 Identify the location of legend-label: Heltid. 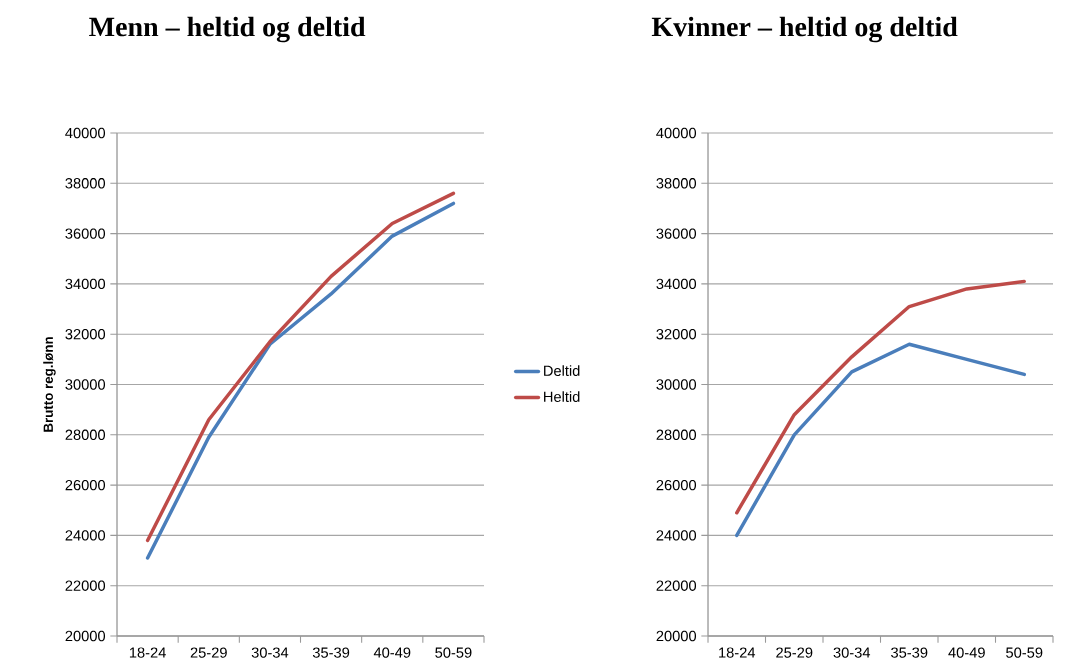
(562, 396).